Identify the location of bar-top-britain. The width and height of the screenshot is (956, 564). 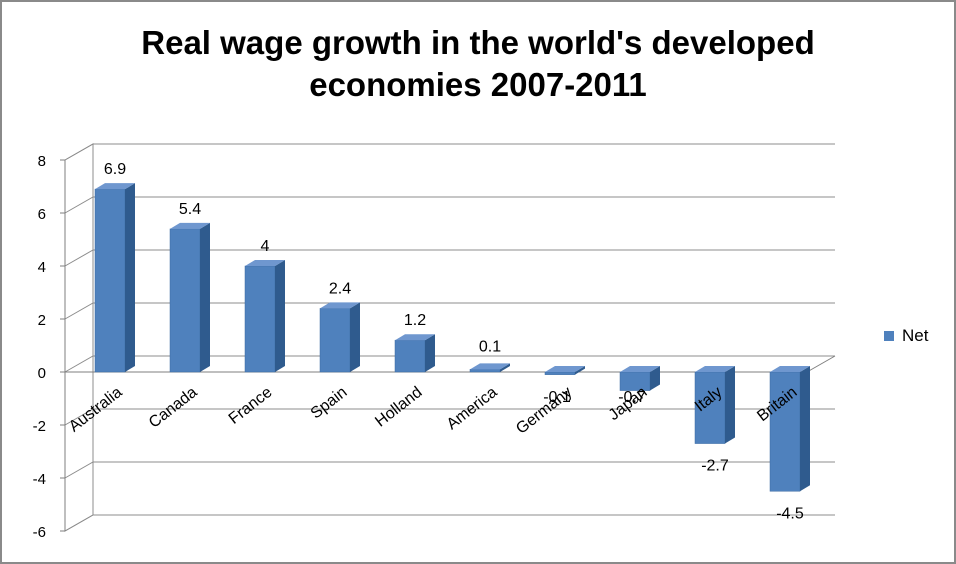
(790, 369).